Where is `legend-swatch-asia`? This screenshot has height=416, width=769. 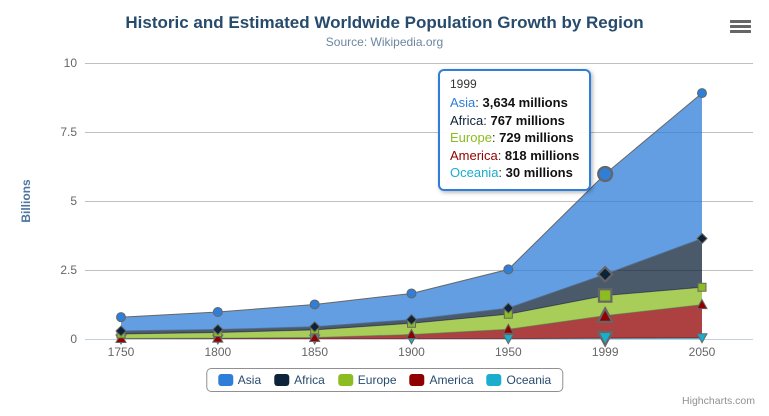 legend-swatch-asia is located at coordinates (225, 380).